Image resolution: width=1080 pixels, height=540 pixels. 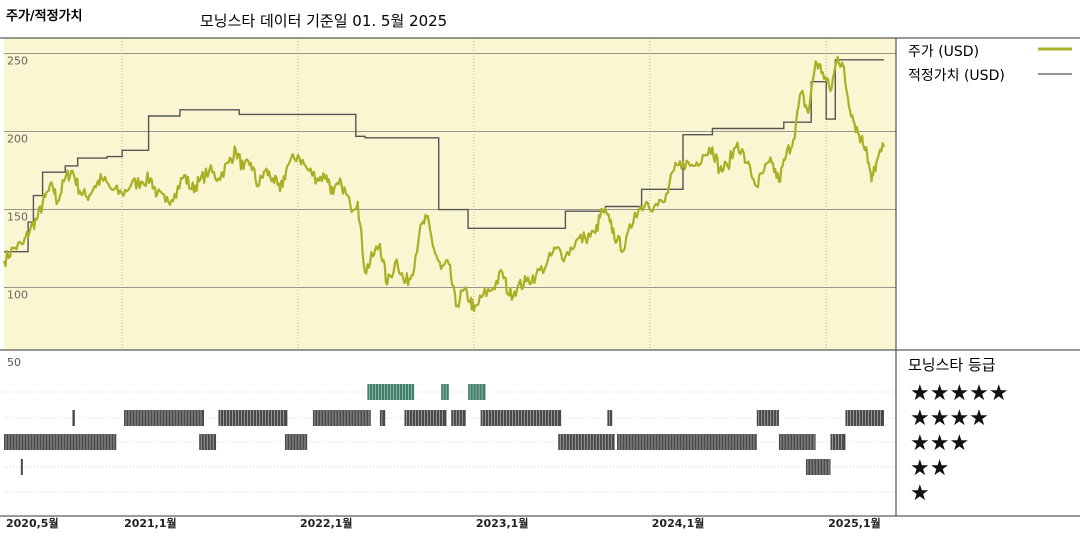 I want to click on x-tick-label: 2024,1월, so click(x=678, y=523).